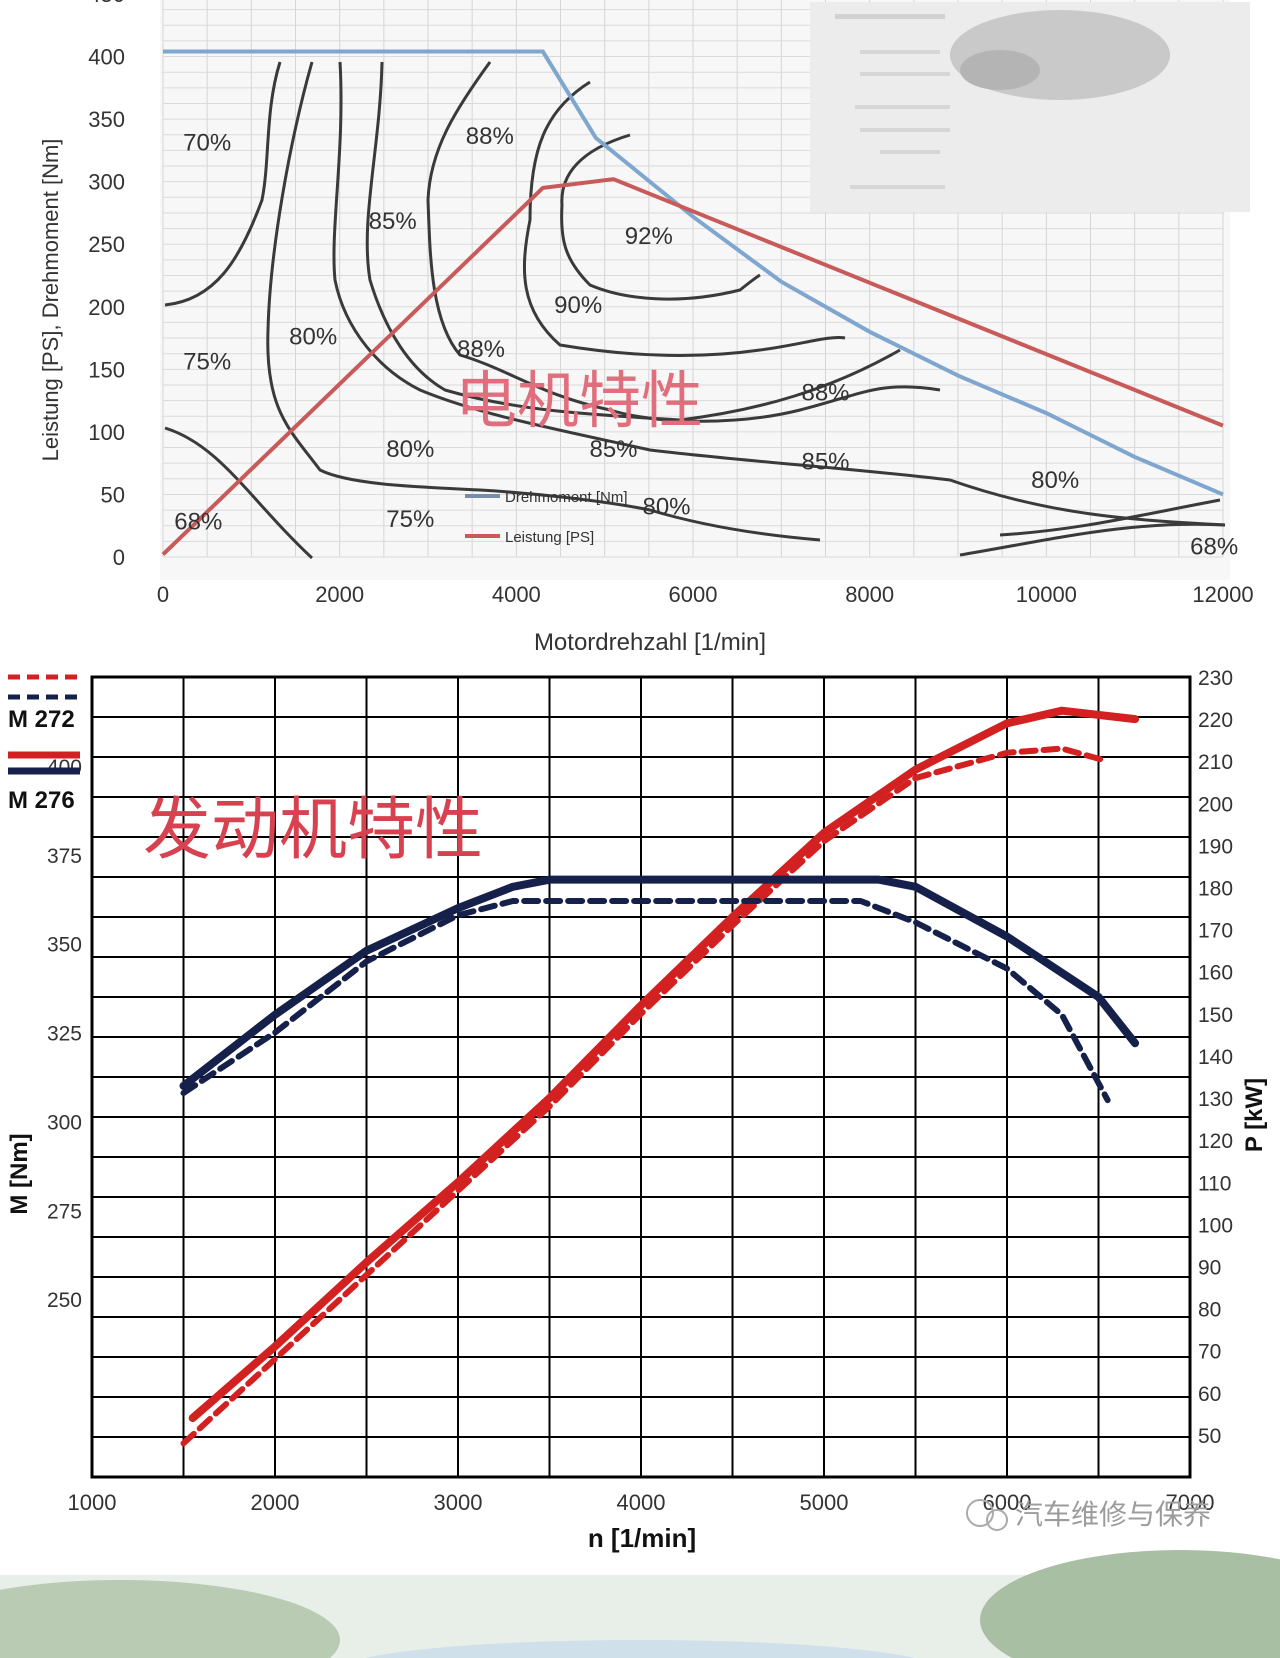  Describe the element at coordinates (642, 1538) in the screenshot. I see `bottom-x-axis-label: n [1/min]` at that location.